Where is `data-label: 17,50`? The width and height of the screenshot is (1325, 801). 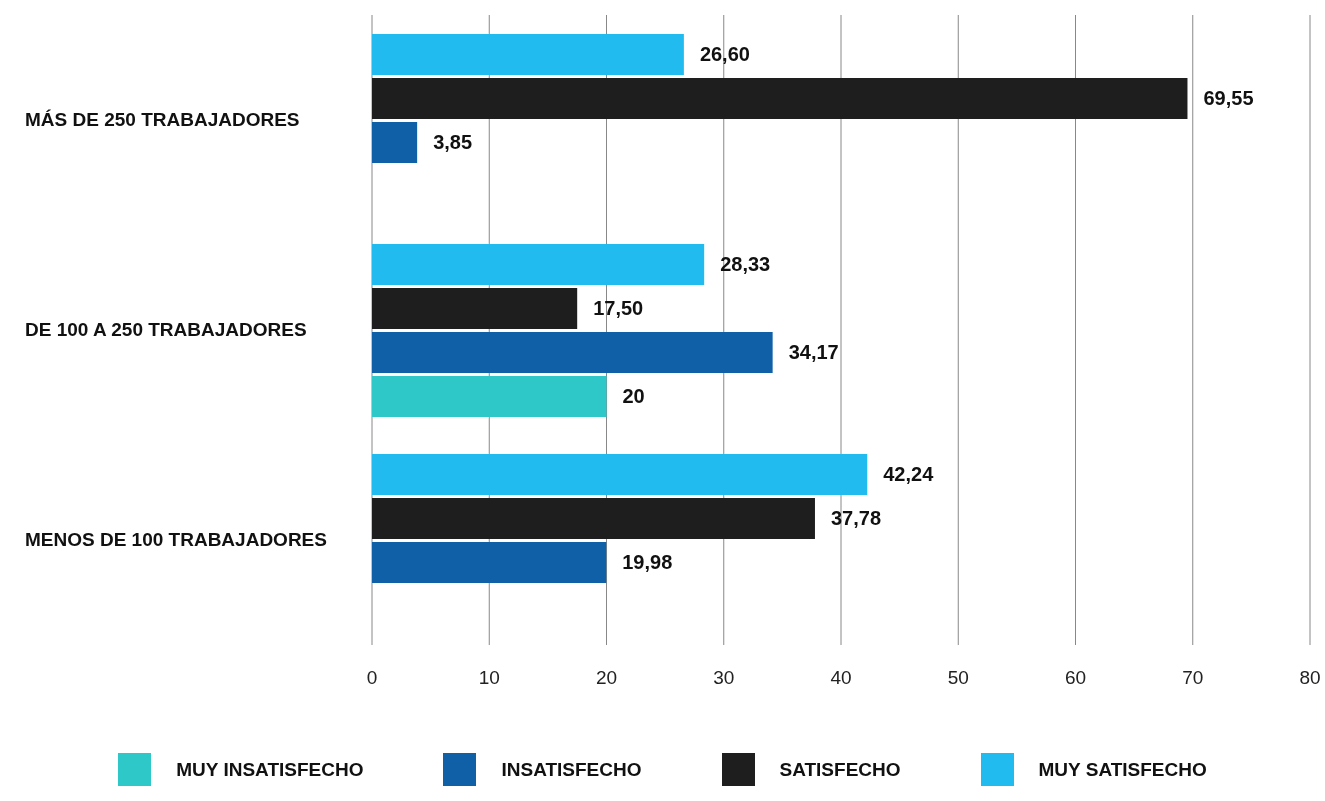 data-label: 17,50 is located at coordinates (618, 308).